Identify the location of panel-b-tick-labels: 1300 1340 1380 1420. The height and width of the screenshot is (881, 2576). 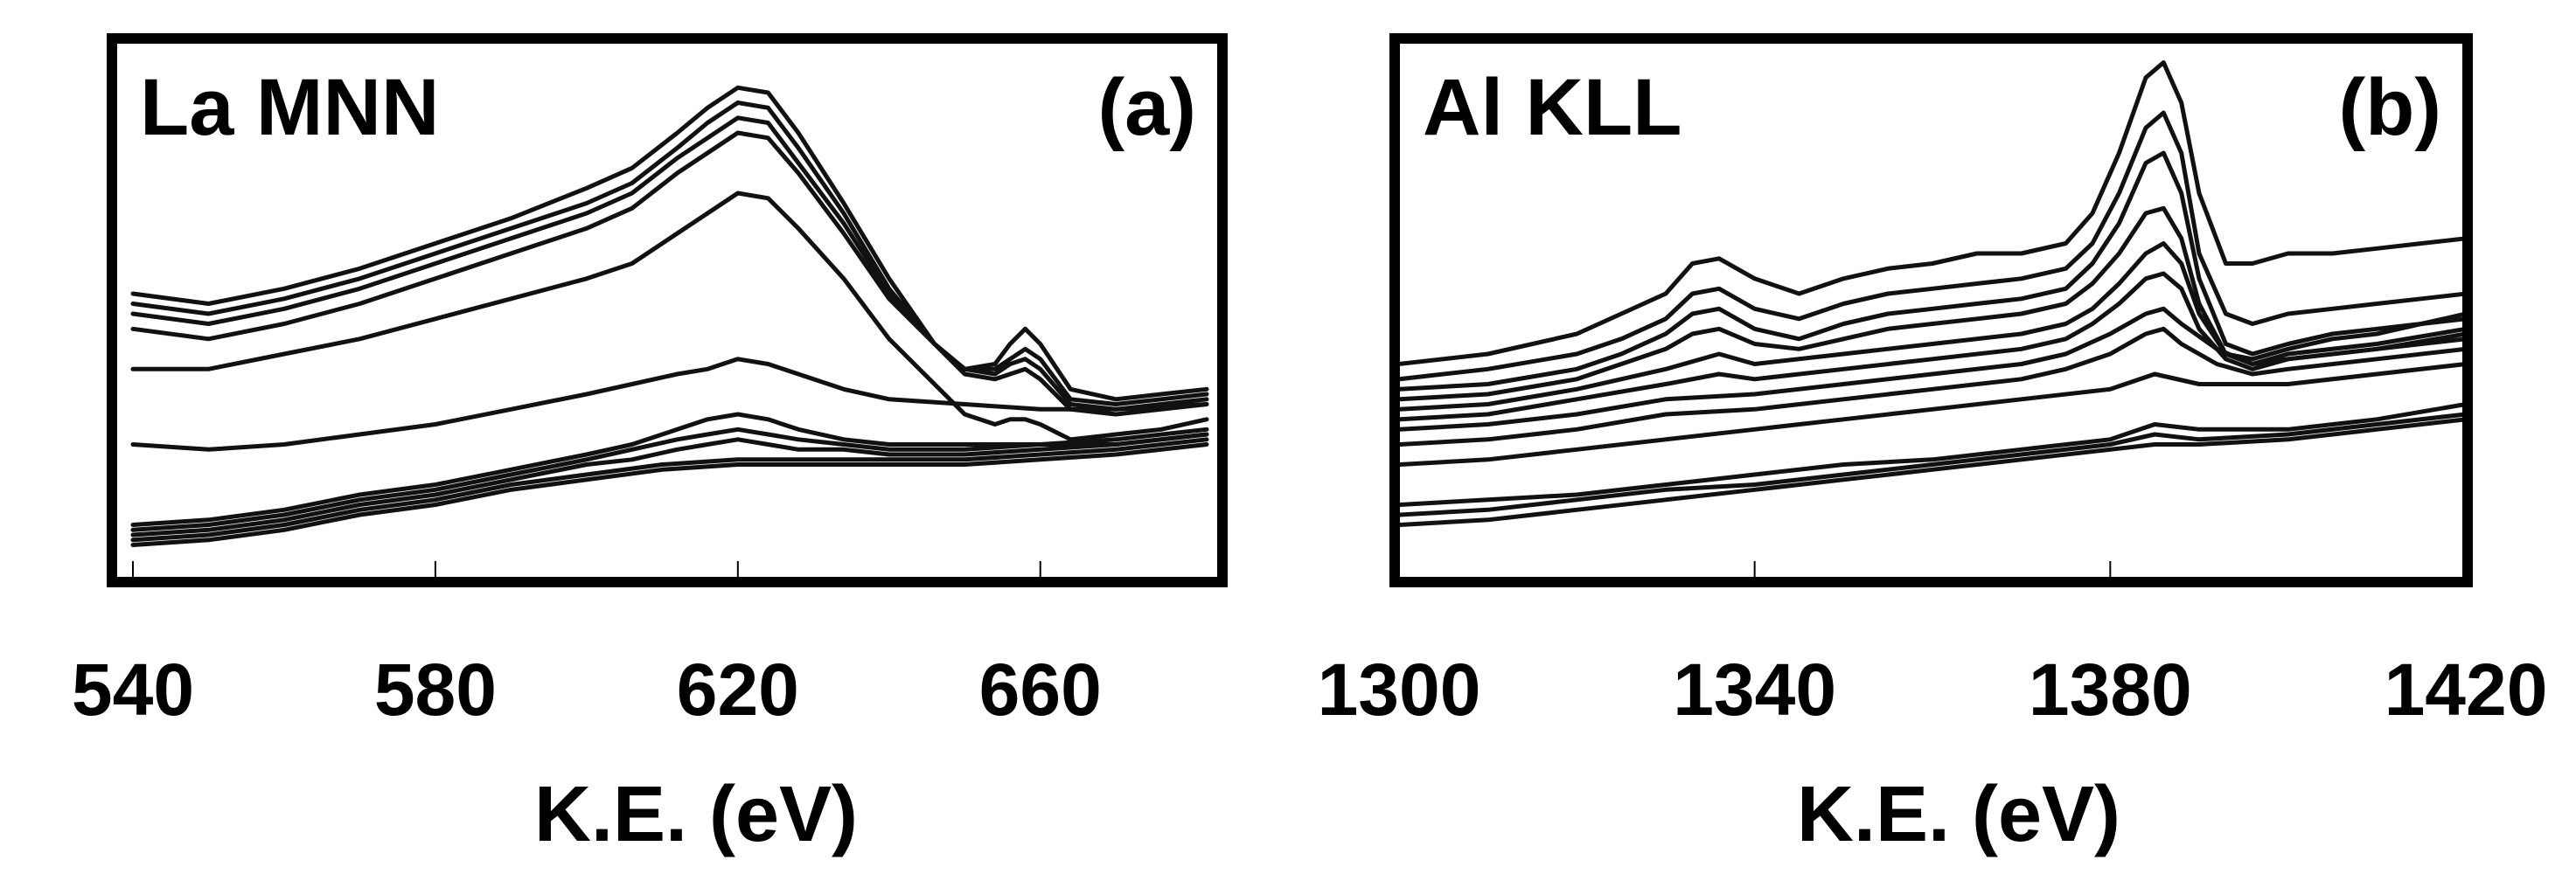
(1933, 690).